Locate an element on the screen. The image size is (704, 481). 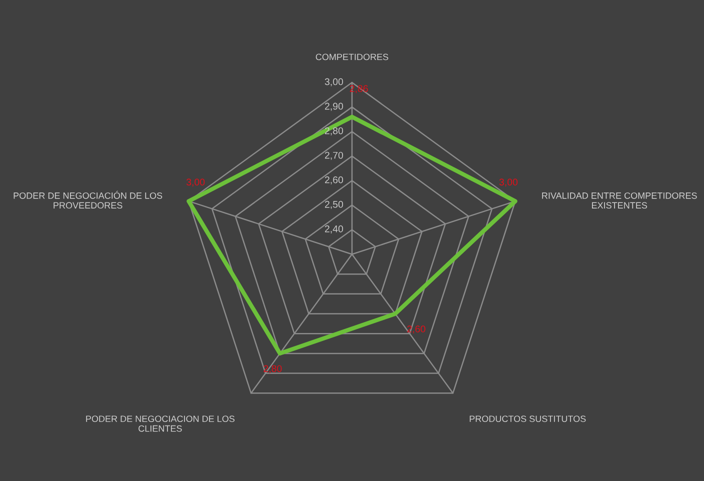
y-tick-label: 2,70 is located at coordinates (334, 156).